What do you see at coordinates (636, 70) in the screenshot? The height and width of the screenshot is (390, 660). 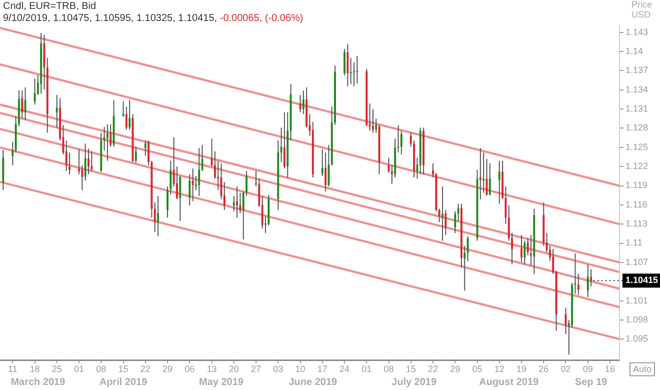 I see `y-tick-label: 1.137` at bounding box center [636, 70].